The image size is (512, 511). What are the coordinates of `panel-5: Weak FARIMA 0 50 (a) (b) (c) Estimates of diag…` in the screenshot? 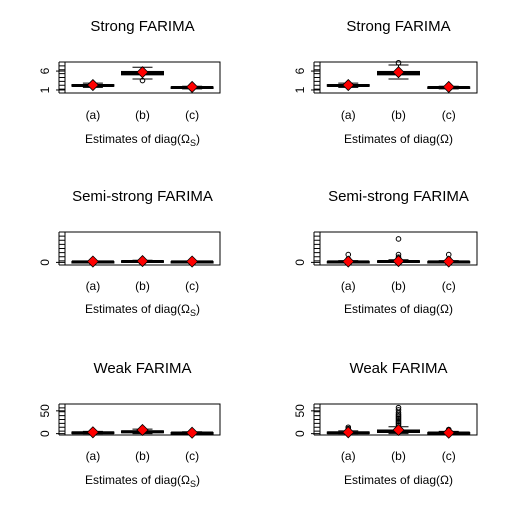 It's located at (129, 424).